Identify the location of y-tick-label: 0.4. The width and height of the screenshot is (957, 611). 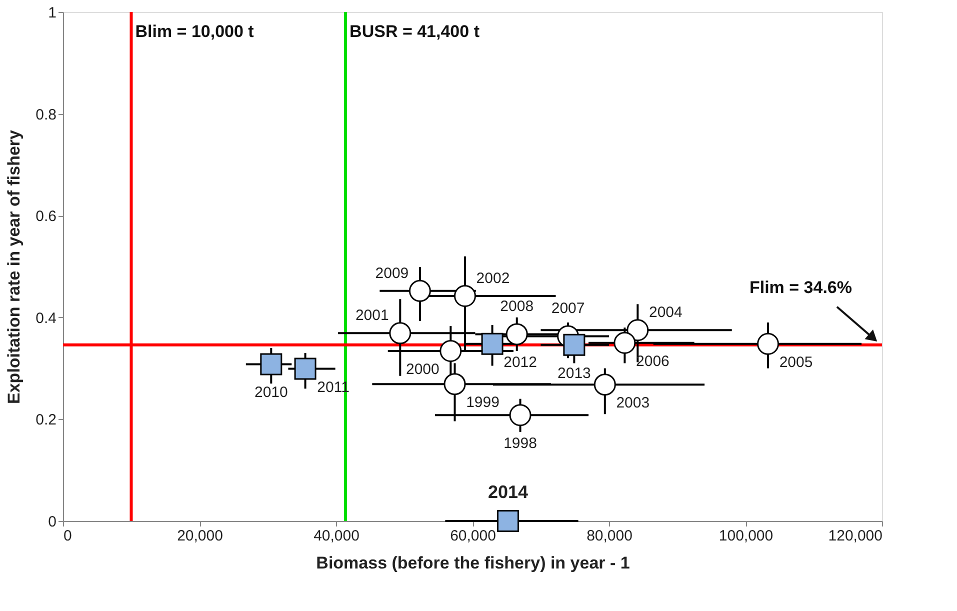
(46, 318).